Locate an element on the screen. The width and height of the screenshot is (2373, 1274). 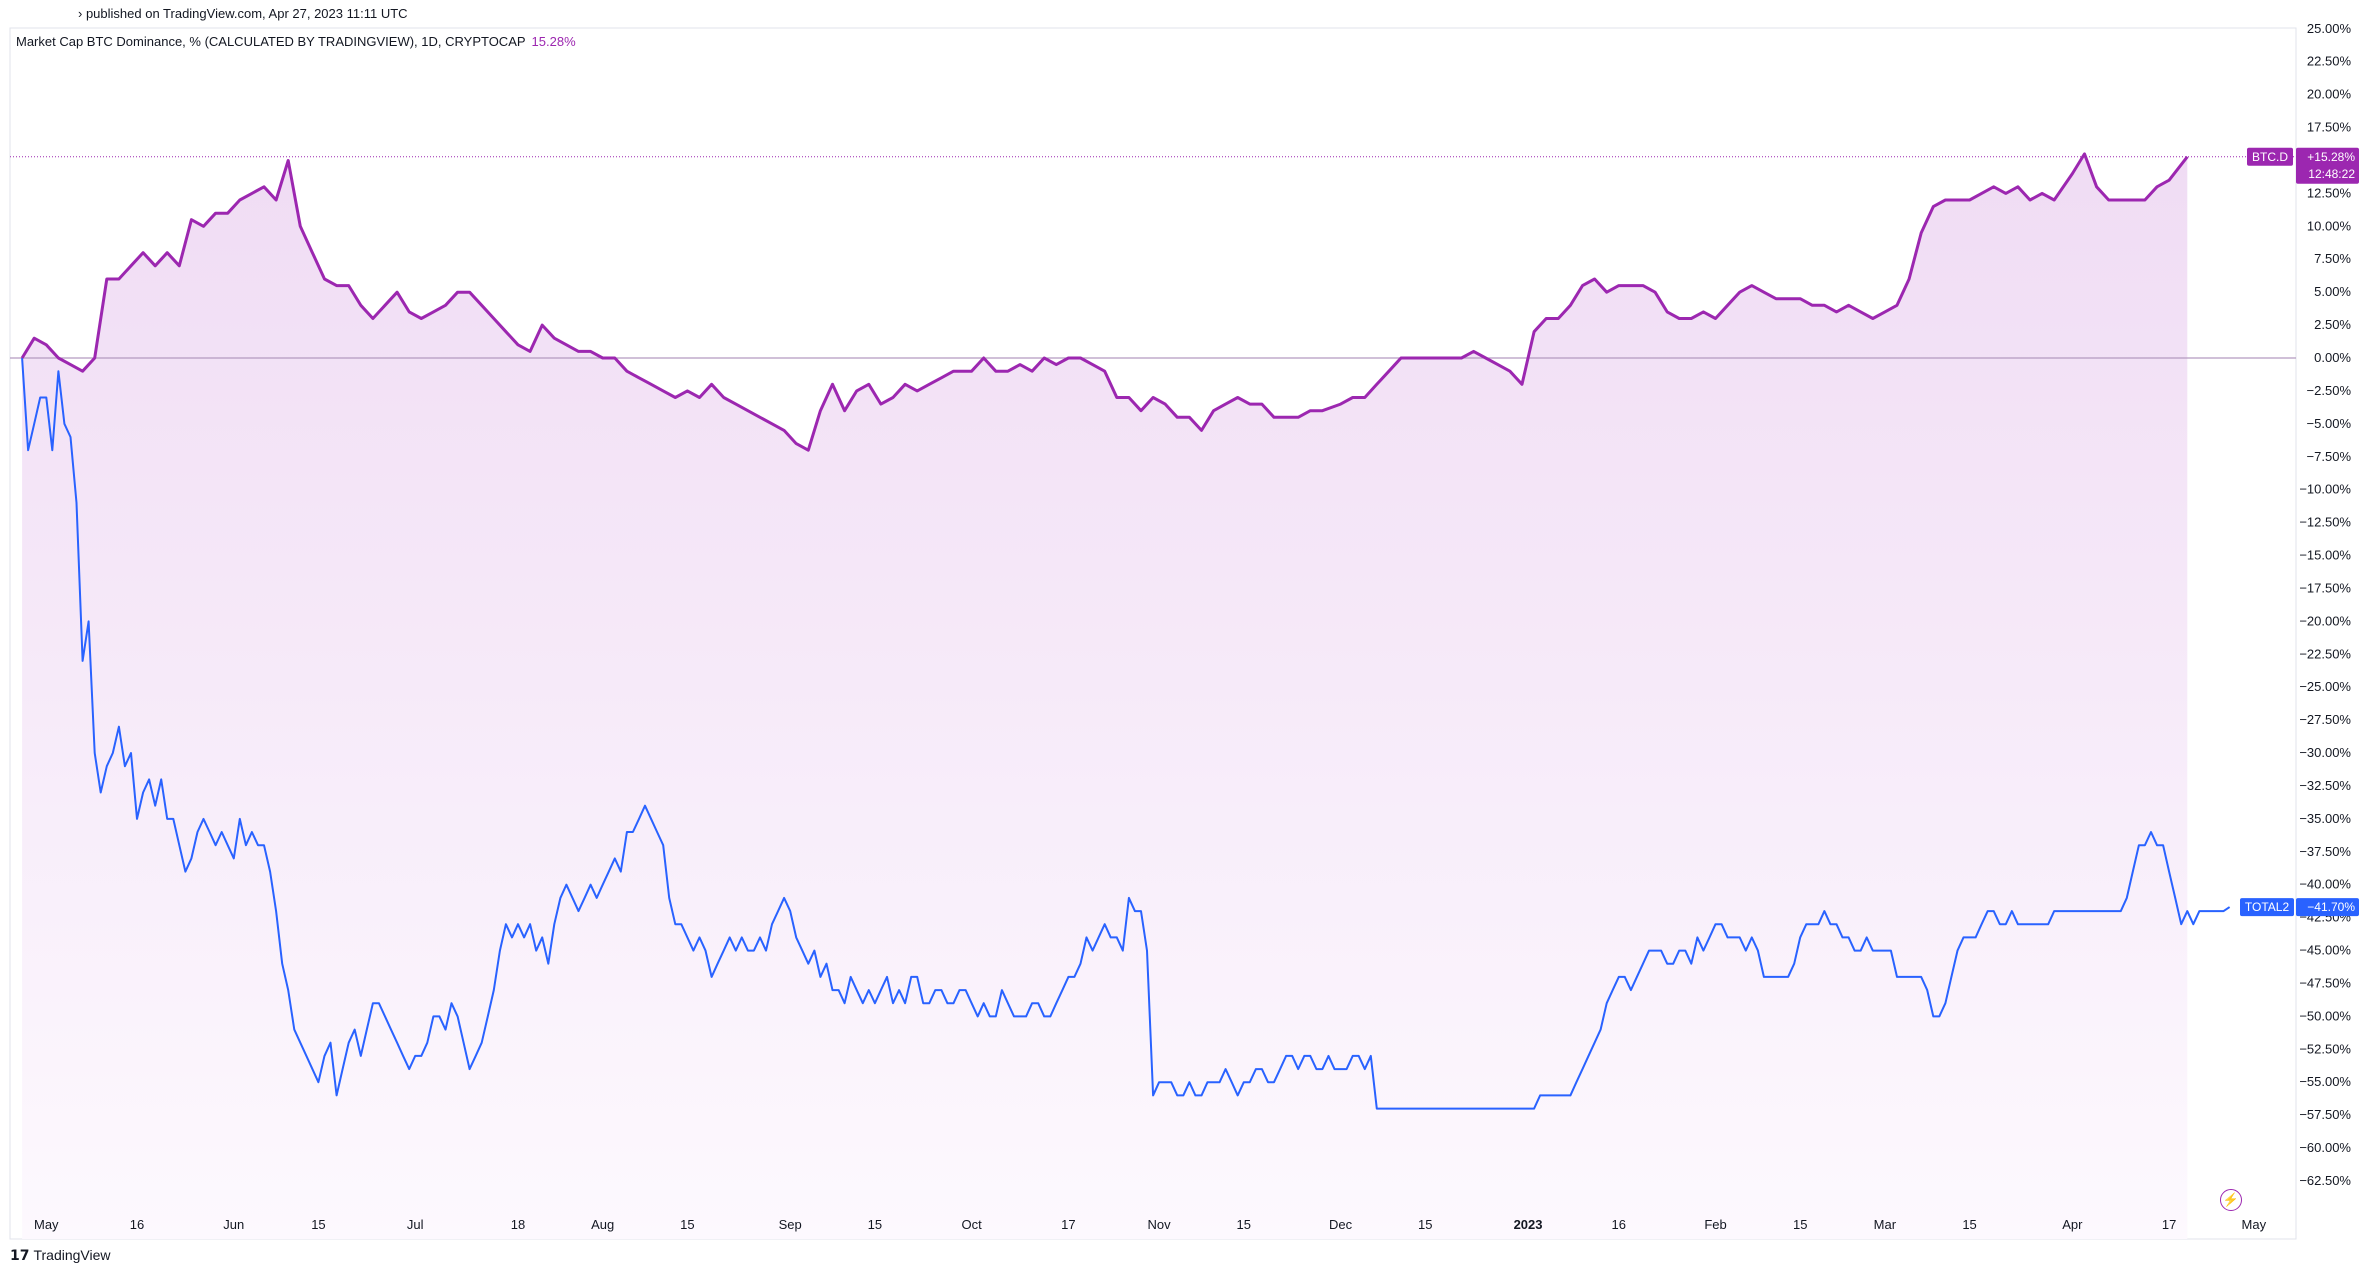
legend-series-value: 15.28% is located at coordinates (553, 41).